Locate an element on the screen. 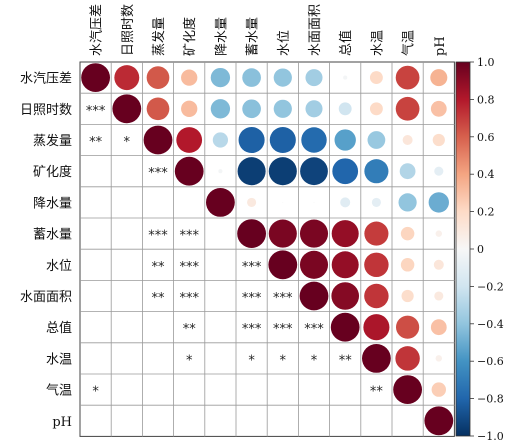 The width and height of the screenshot is (515, 447). row-label: 总值 is located at coordinates (59, 328).